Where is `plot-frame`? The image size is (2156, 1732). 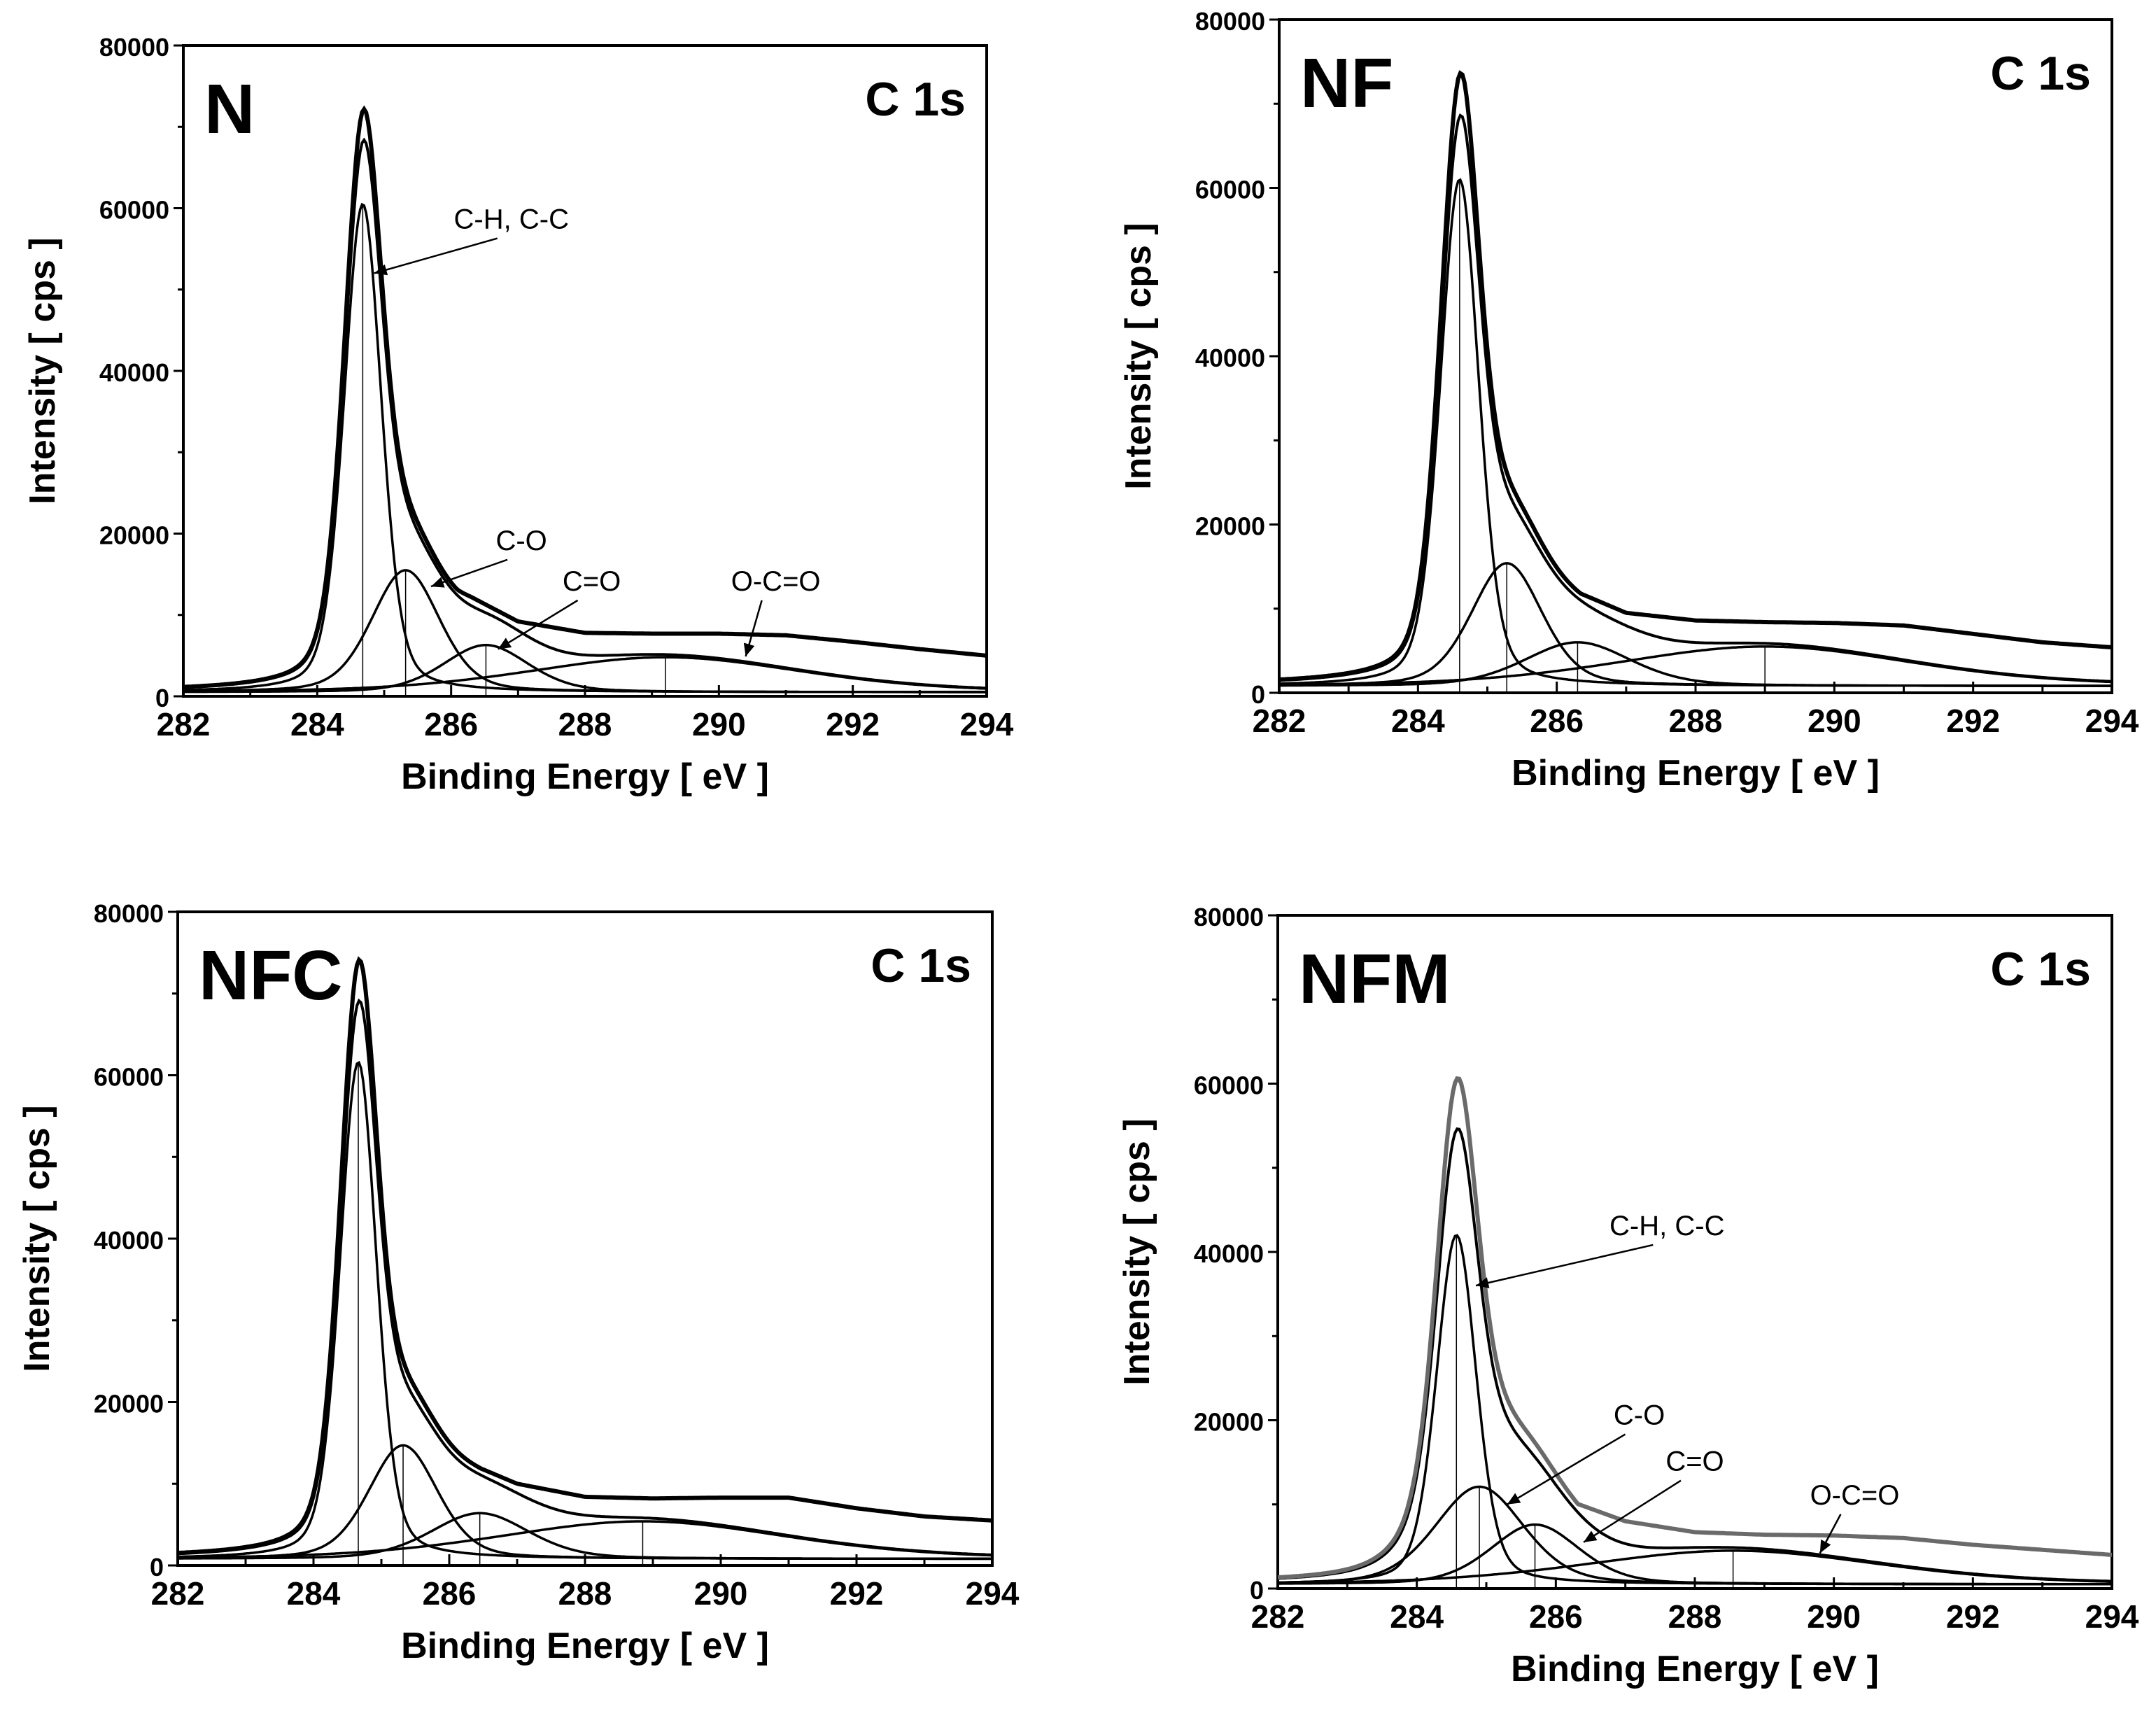 plot-frame is located at coordinates (585, 371).